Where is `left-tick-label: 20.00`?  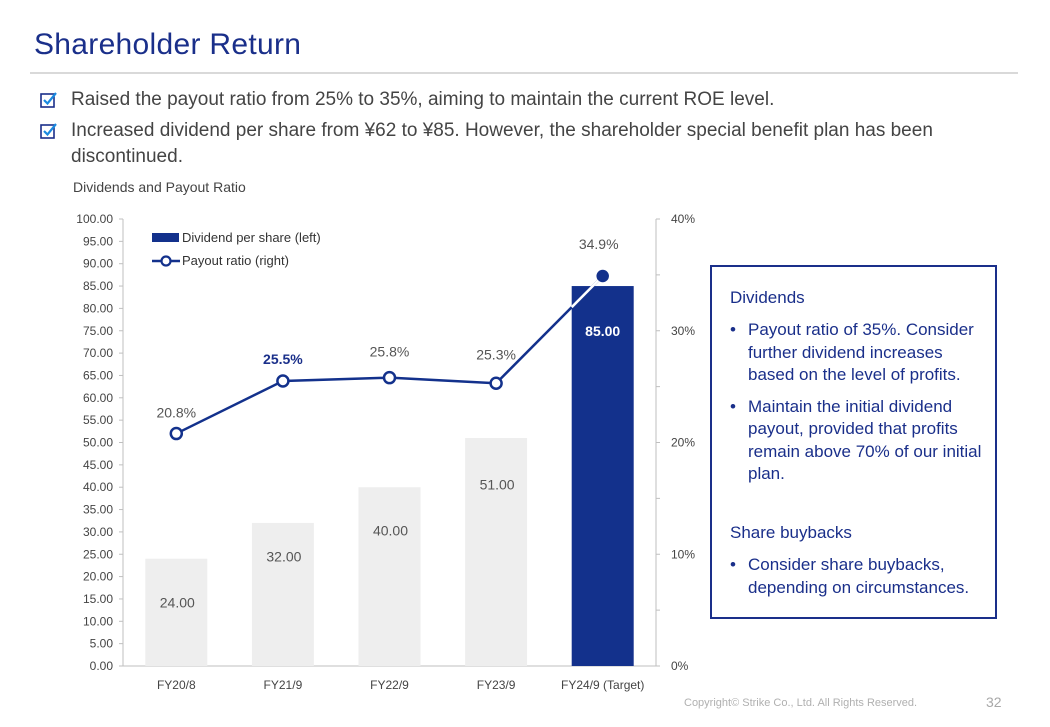
left-tick-label: 20.00 is located at coordinates (98, 577).